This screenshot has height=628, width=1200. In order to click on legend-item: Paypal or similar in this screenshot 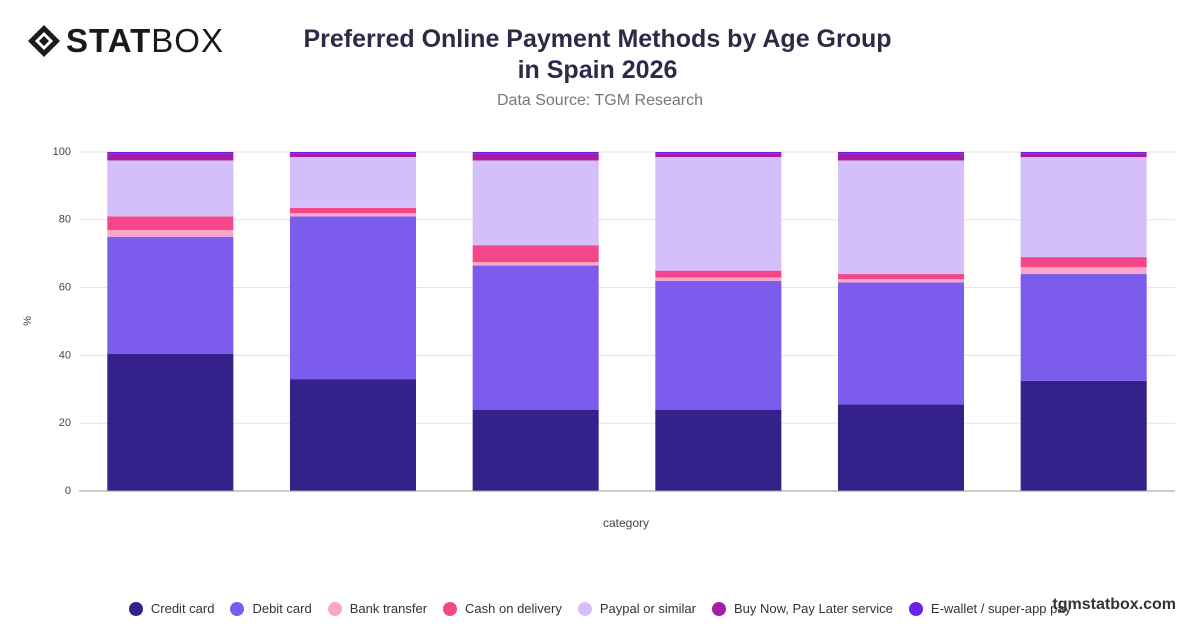, I will do `click(636, 608)`.